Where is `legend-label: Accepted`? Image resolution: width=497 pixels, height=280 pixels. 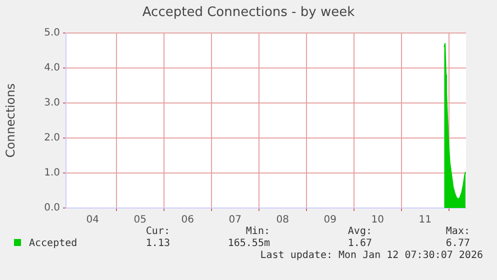
legend-label: Accepted is located at coordinates (53, 243).